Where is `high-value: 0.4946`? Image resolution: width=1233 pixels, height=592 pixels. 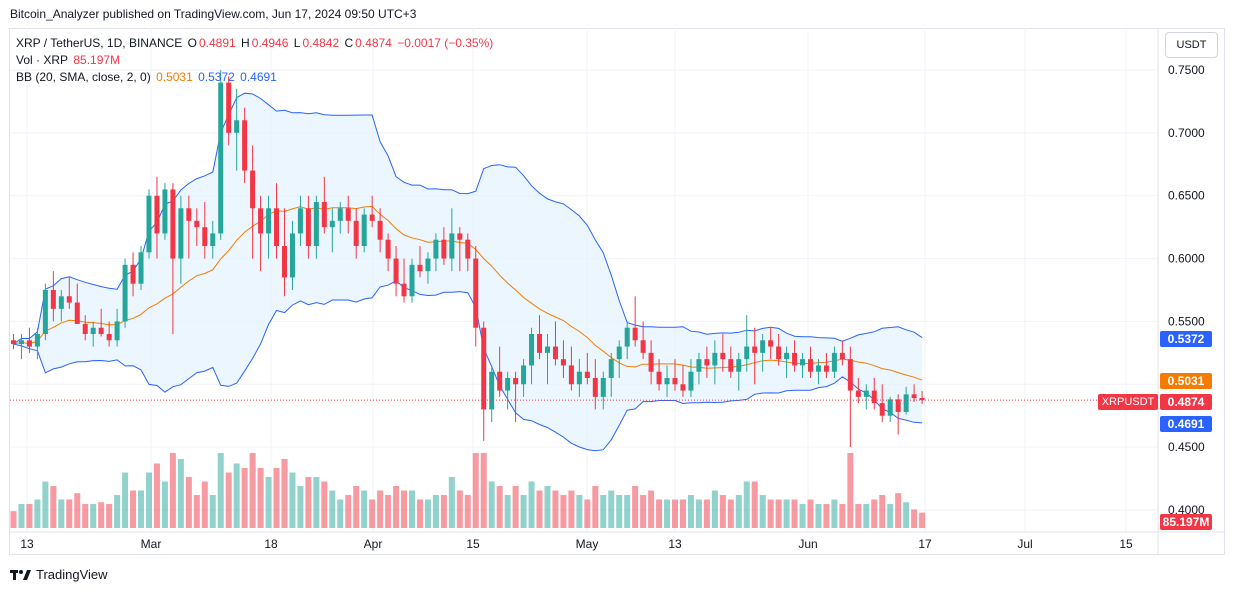
high-value: 0.4946 is located at coordinates (270, 43).